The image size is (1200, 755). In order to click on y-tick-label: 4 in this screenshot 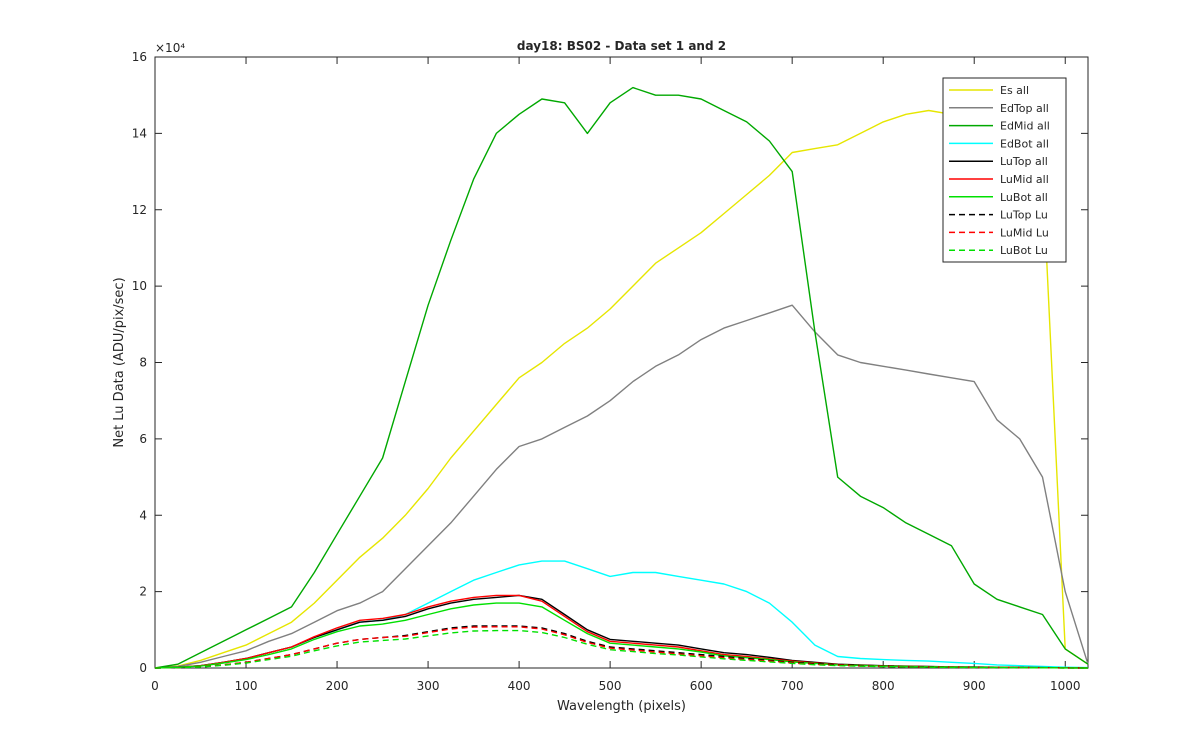, I will do `click(143, 515)`.